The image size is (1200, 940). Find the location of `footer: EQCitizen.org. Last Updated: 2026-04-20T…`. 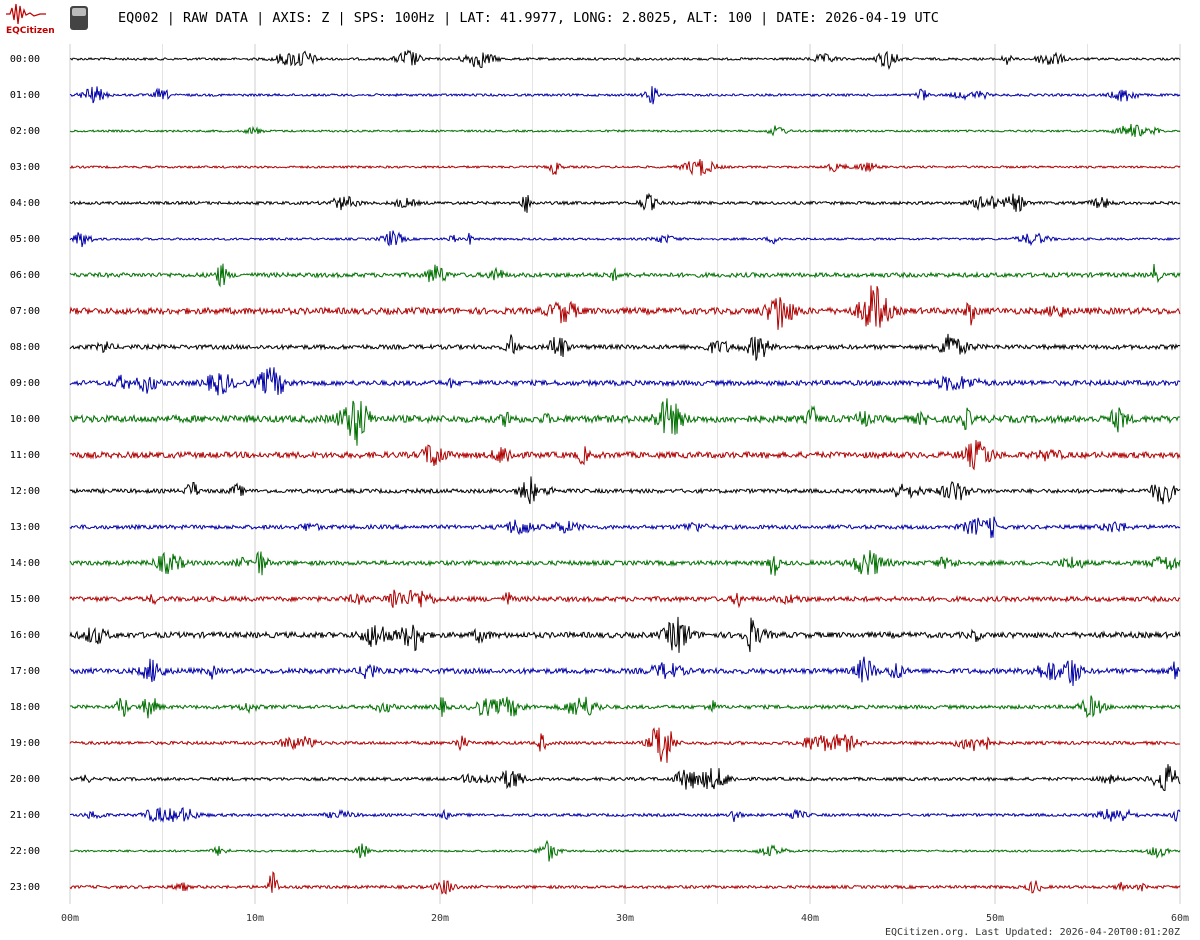

footer: EQCitizen.org. Last Updated: 2026-04-20T… is located at coordinates (1032, 932).